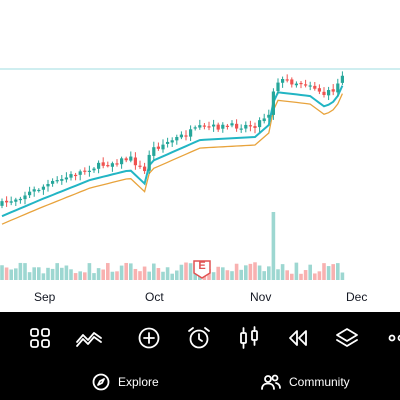 The image size is (400, 400). I want to click on candlestick-icon, so click(249, 337).